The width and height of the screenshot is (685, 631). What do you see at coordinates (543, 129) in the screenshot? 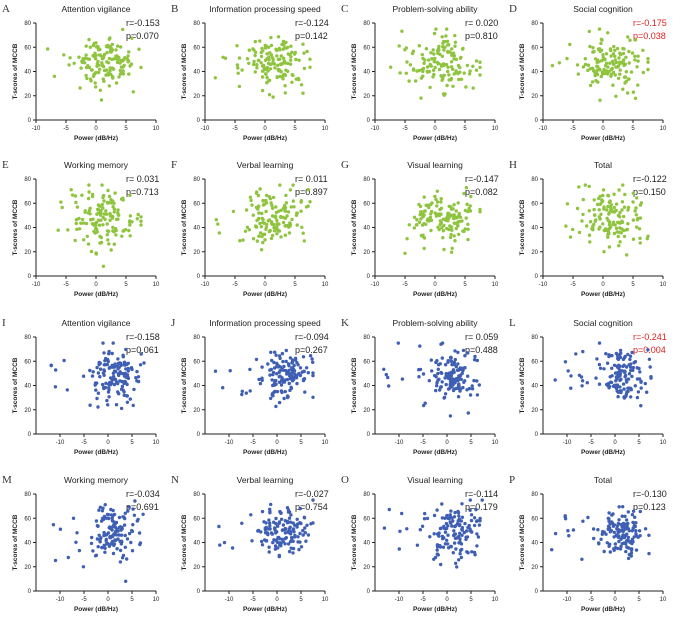
I see `x-tick-label: -10` at bounding box center [543, 129].